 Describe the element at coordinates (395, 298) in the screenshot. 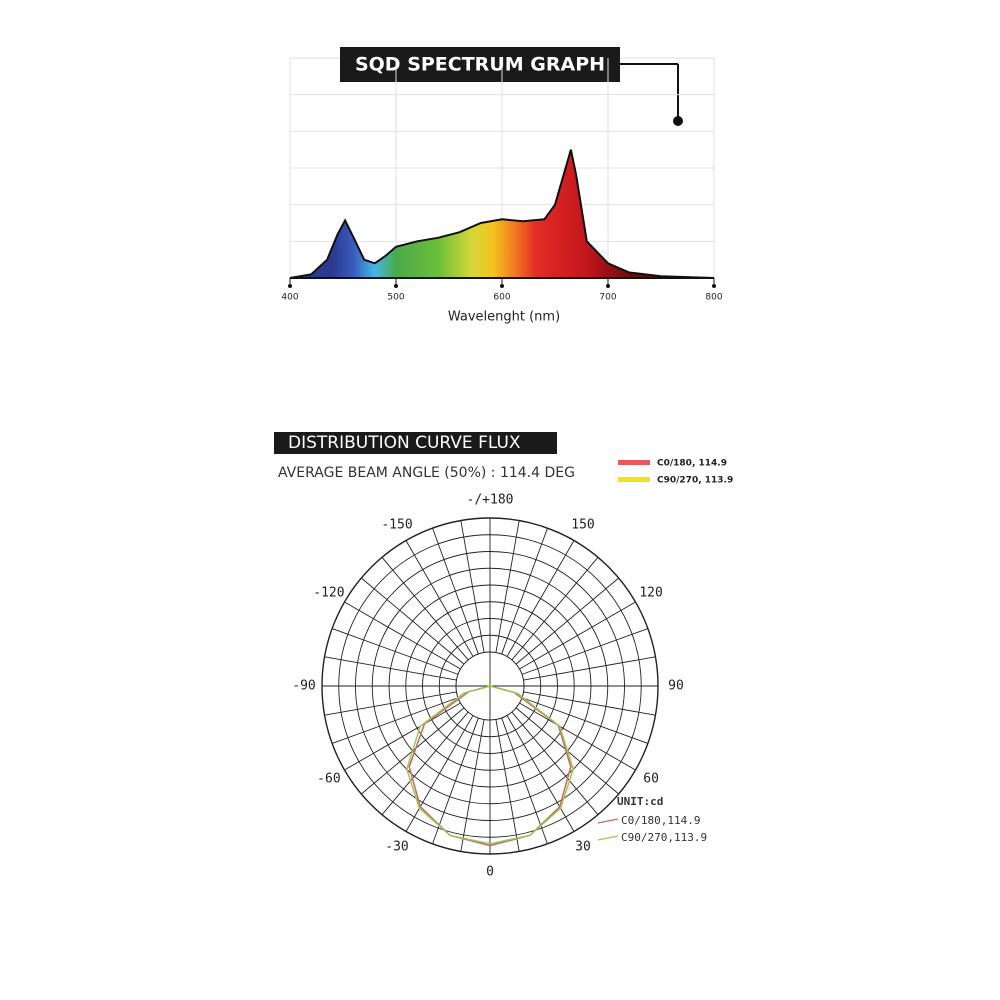

I see `x-tick-label: 500` at that location.